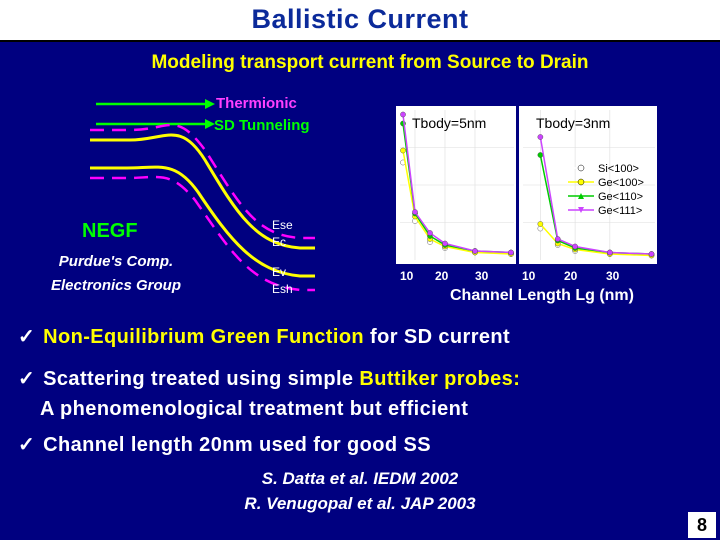 The height and width of the screenshot is (540, 720). Describe the element at coordinates (360, 503) in the screenshot. I see `reference-2: R. Venugopal et al. JAP 2003` at that location.